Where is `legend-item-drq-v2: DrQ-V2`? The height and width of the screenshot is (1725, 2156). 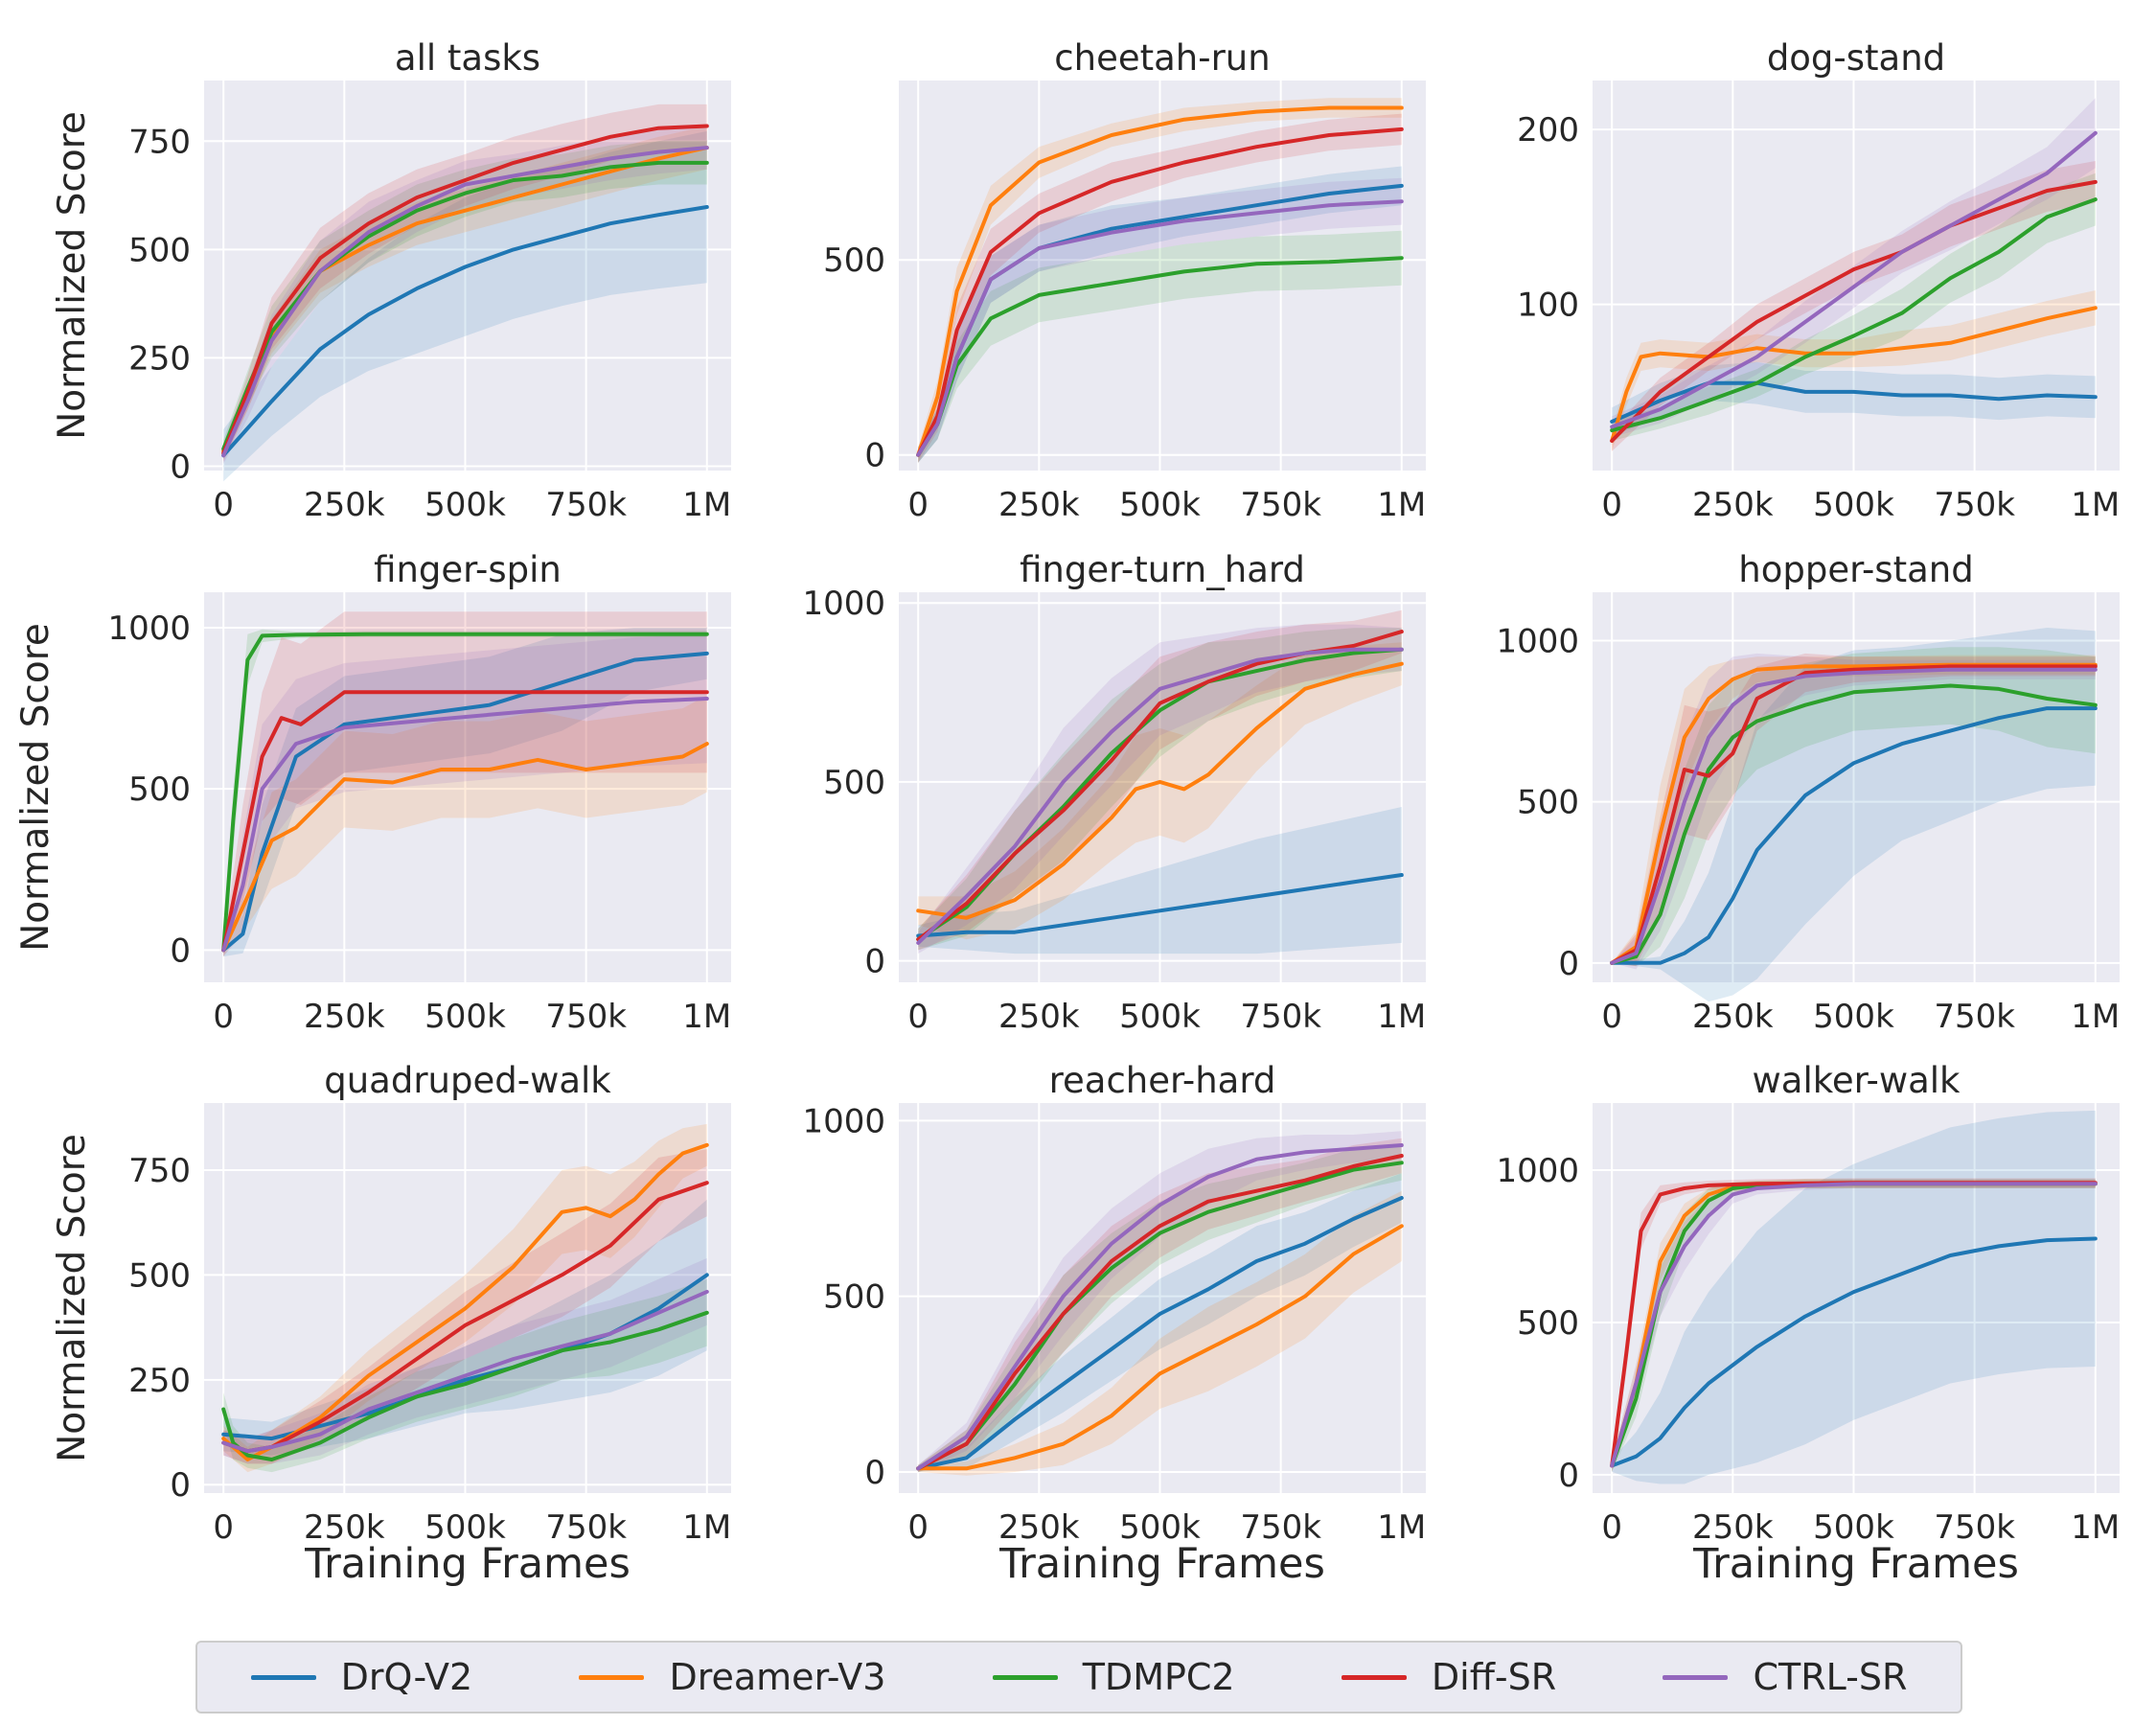
legend-item-drq-v2: DrQ-V2 is located at coordinates (361, 1677).